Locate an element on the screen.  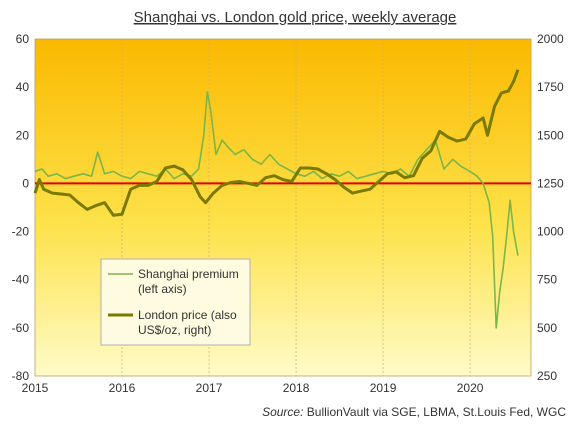
x-tick-label-2016: 2016 is located at coordinates (122, 388).